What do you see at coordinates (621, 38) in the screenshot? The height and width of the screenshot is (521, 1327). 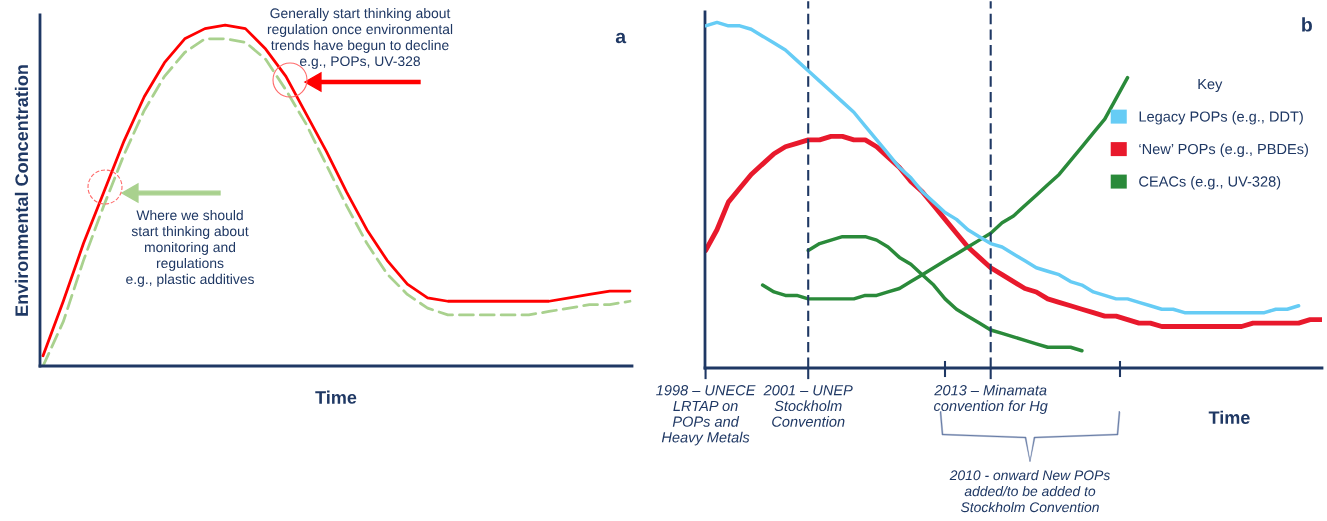 I see `chart-title: a` at bounding box center [621, 38].